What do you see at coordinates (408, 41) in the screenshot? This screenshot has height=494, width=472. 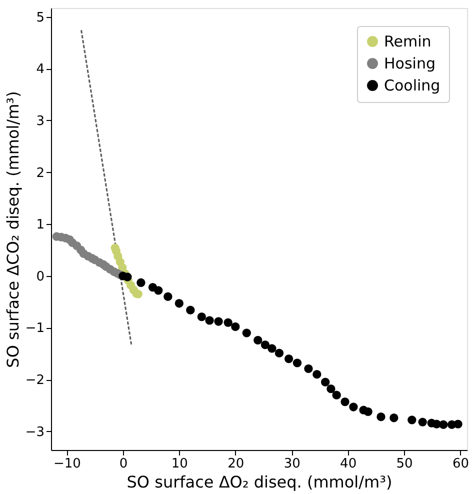 I see `legend-label: Remin` at bounding box center [408, 41].